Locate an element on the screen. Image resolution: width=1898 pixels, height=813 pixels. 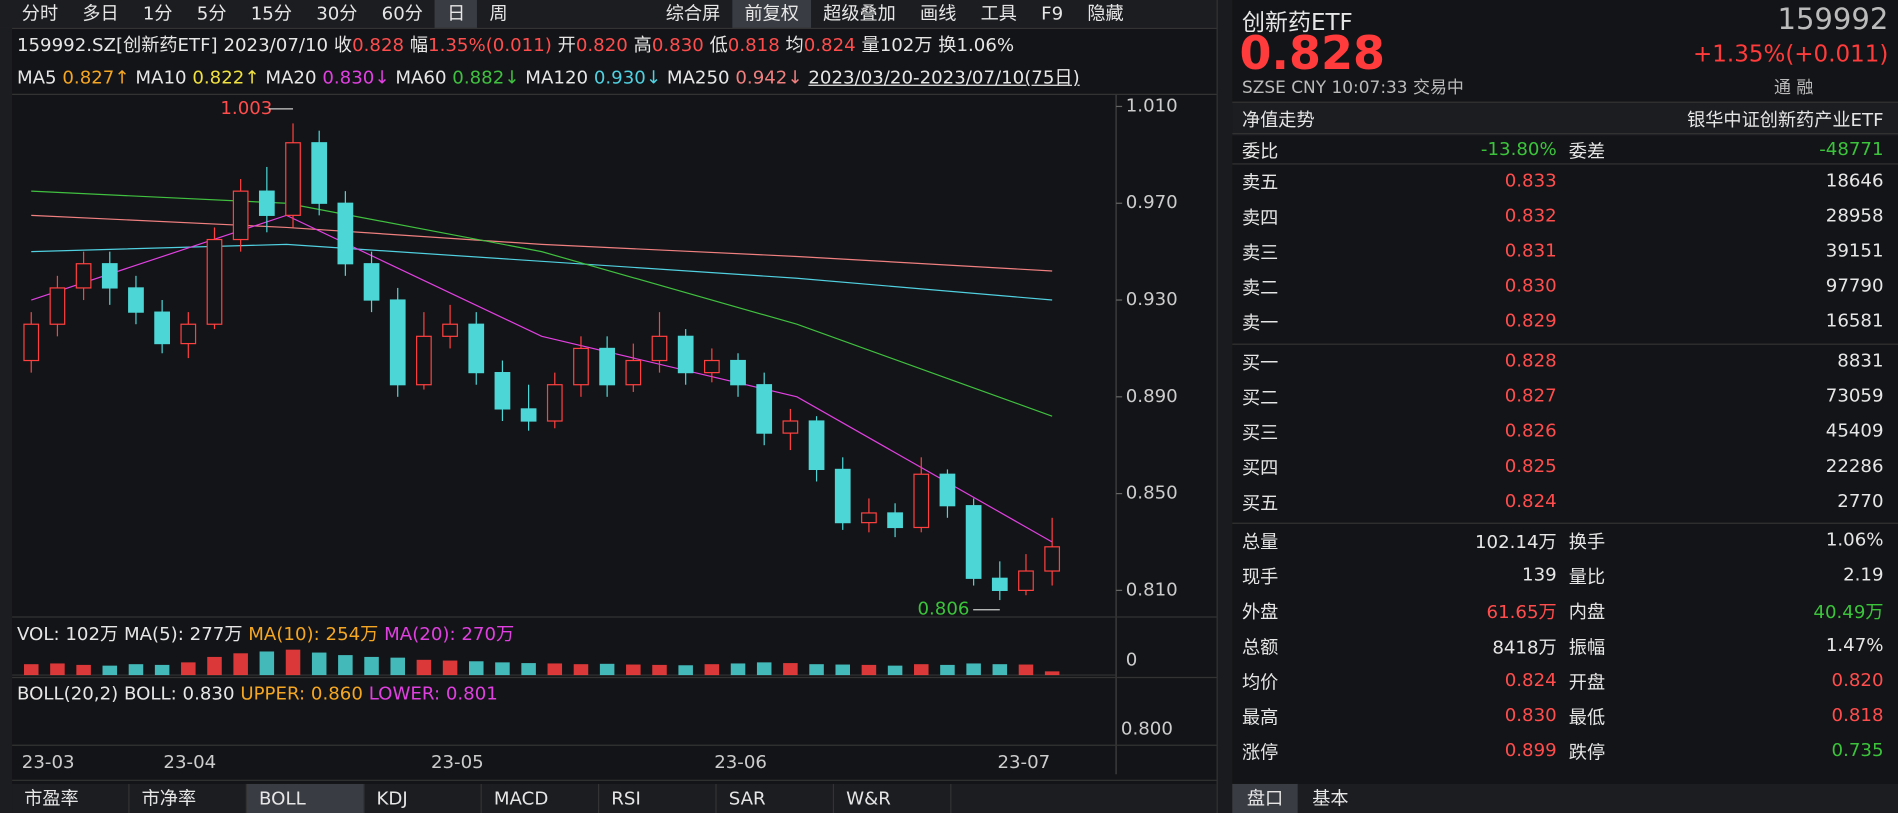
period-tab: 1分 is located at coordinates (157, 13).